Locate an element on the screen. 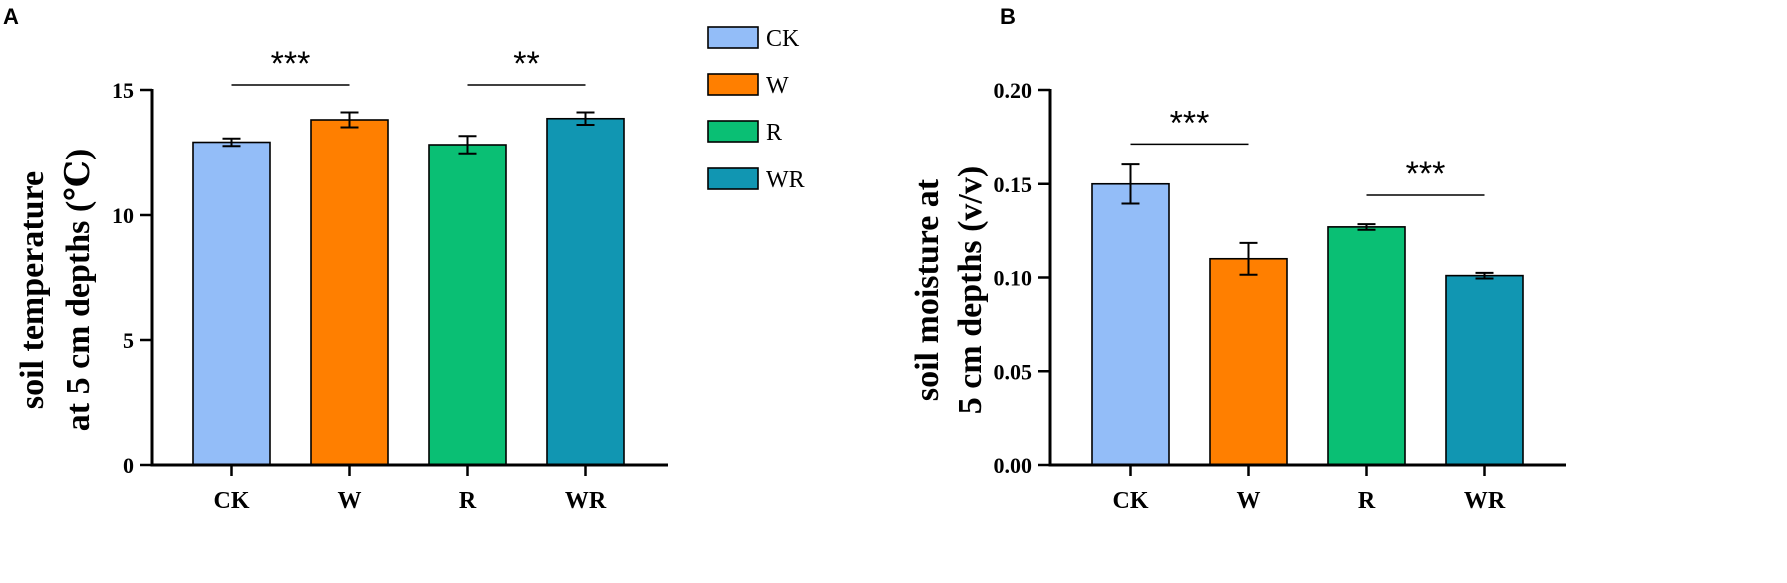 The image size is (1787, 583). panel-b-y-tick-label: 0.15 is located at coordinates (1013, 184).